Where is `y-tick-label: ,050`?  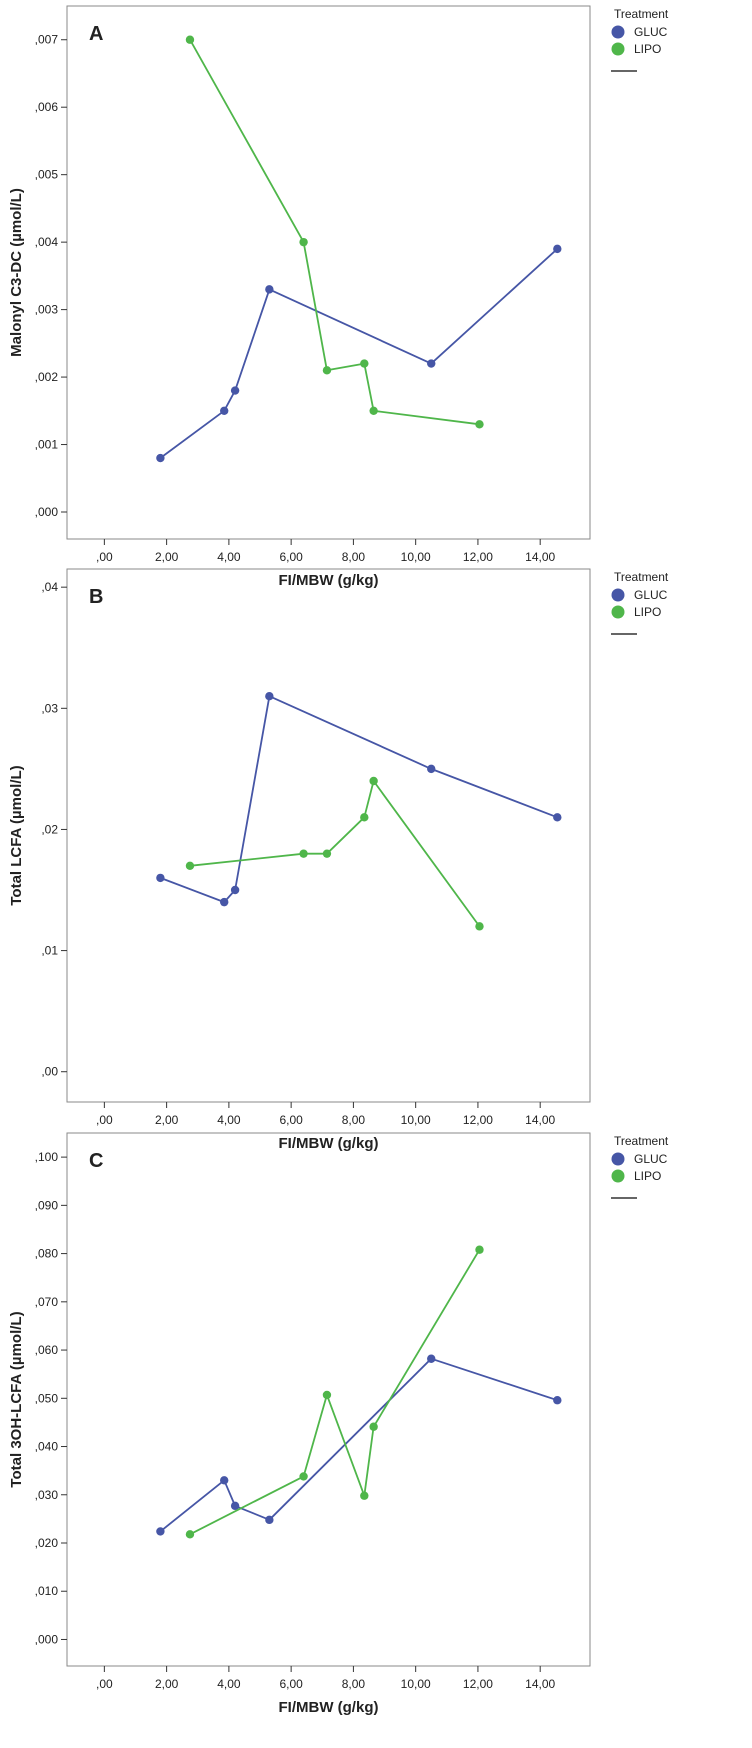 y-tick-label: ,050 is located at coordinates (47, 1398).